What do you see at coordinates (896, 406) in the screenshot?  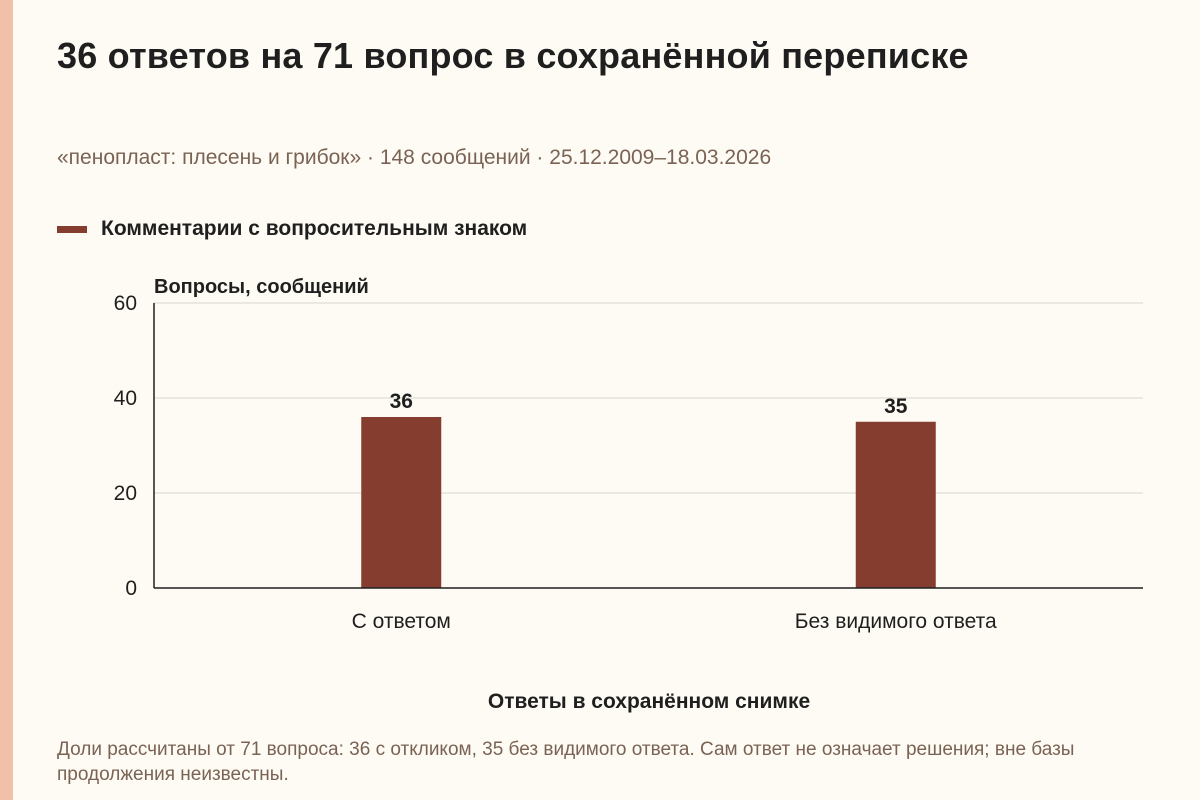 I see `bar-value-label: 35` at bounding box center [896, 406].